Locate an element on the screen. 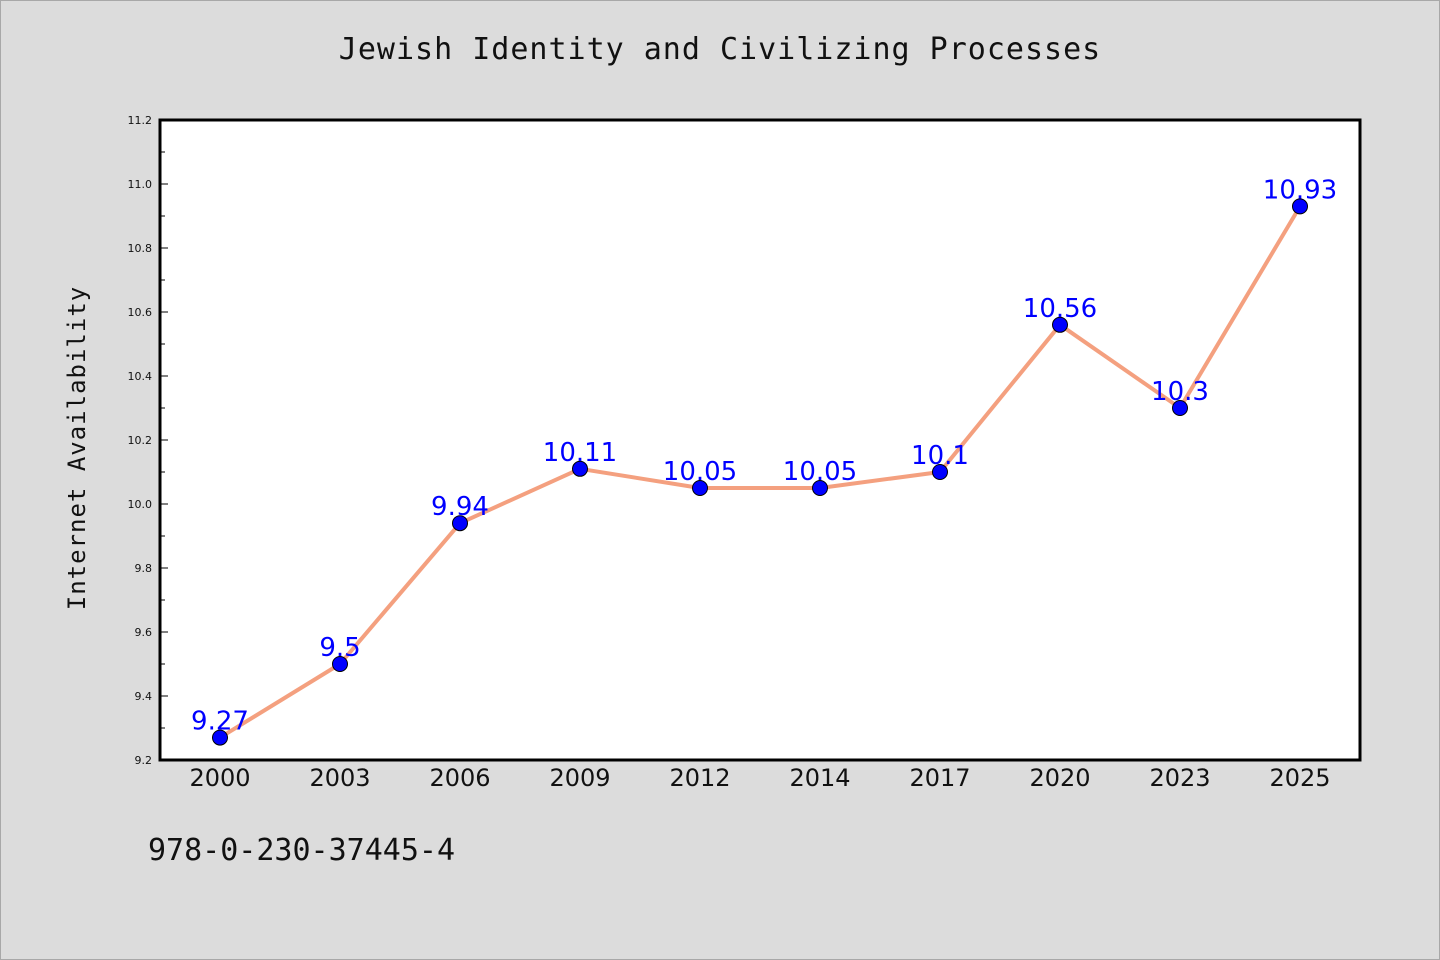  x-tick-label: 2023 is located at coordinates (1179, 778).